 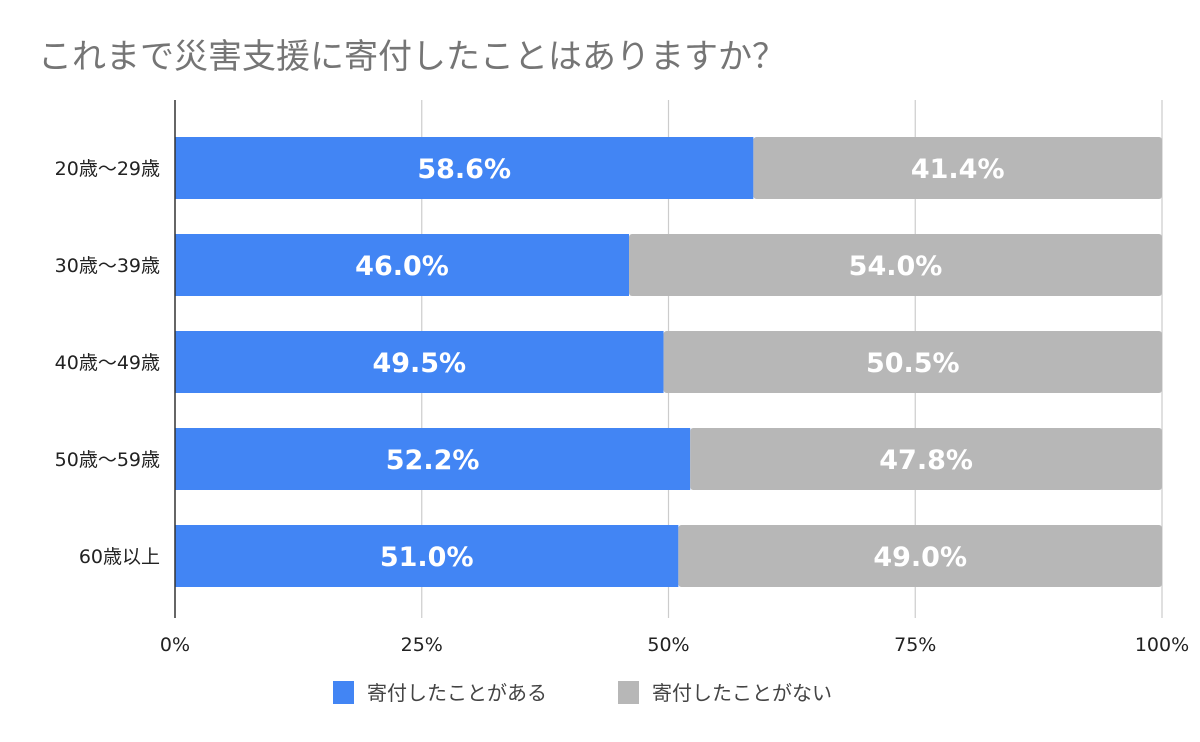 I want to click on x-tick-label: 75%, so click(x=915, y=645).